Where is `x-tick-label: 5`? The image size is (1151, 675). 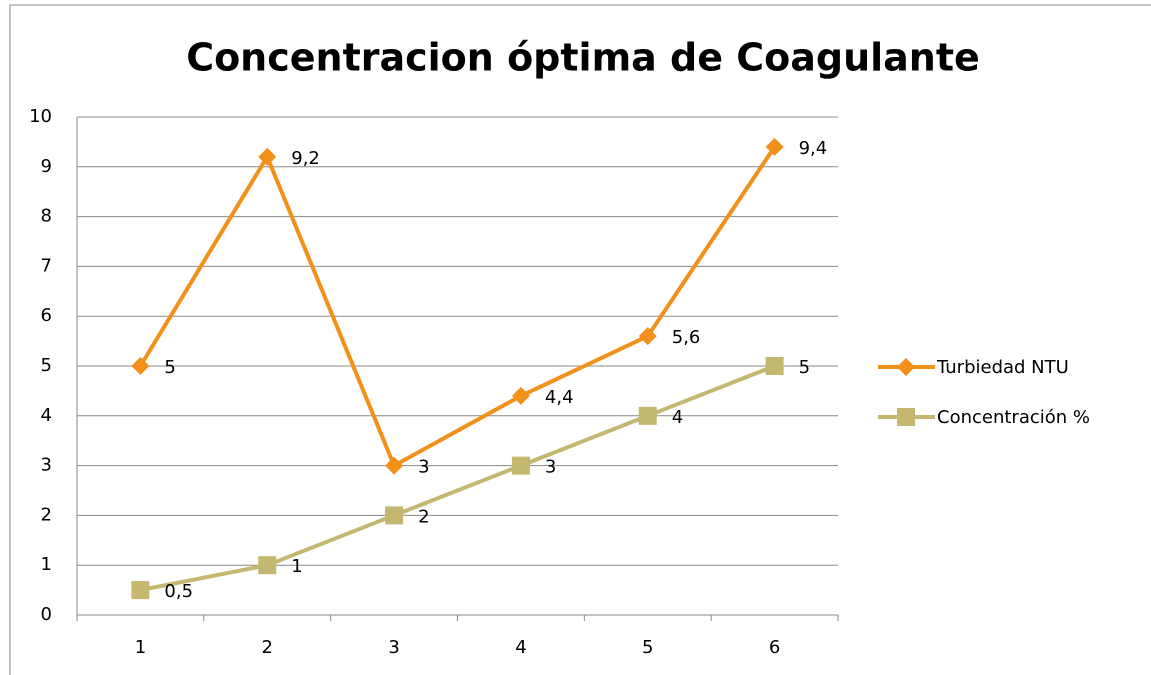 x-tick-label: 5 is located at coordinates (647, 647).